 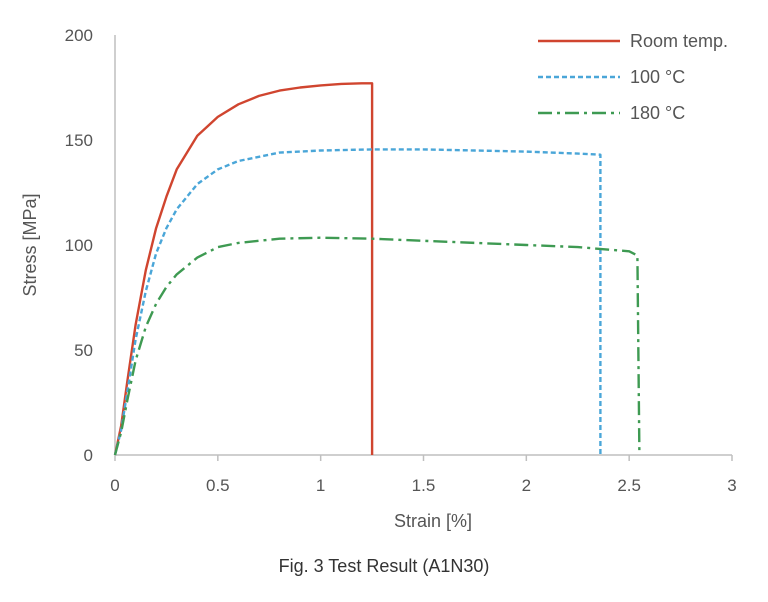 What do you see at coordinates (114, 485) in the screenshot?
I see `x-tick-label: 0` at bounding box center [114, 485].